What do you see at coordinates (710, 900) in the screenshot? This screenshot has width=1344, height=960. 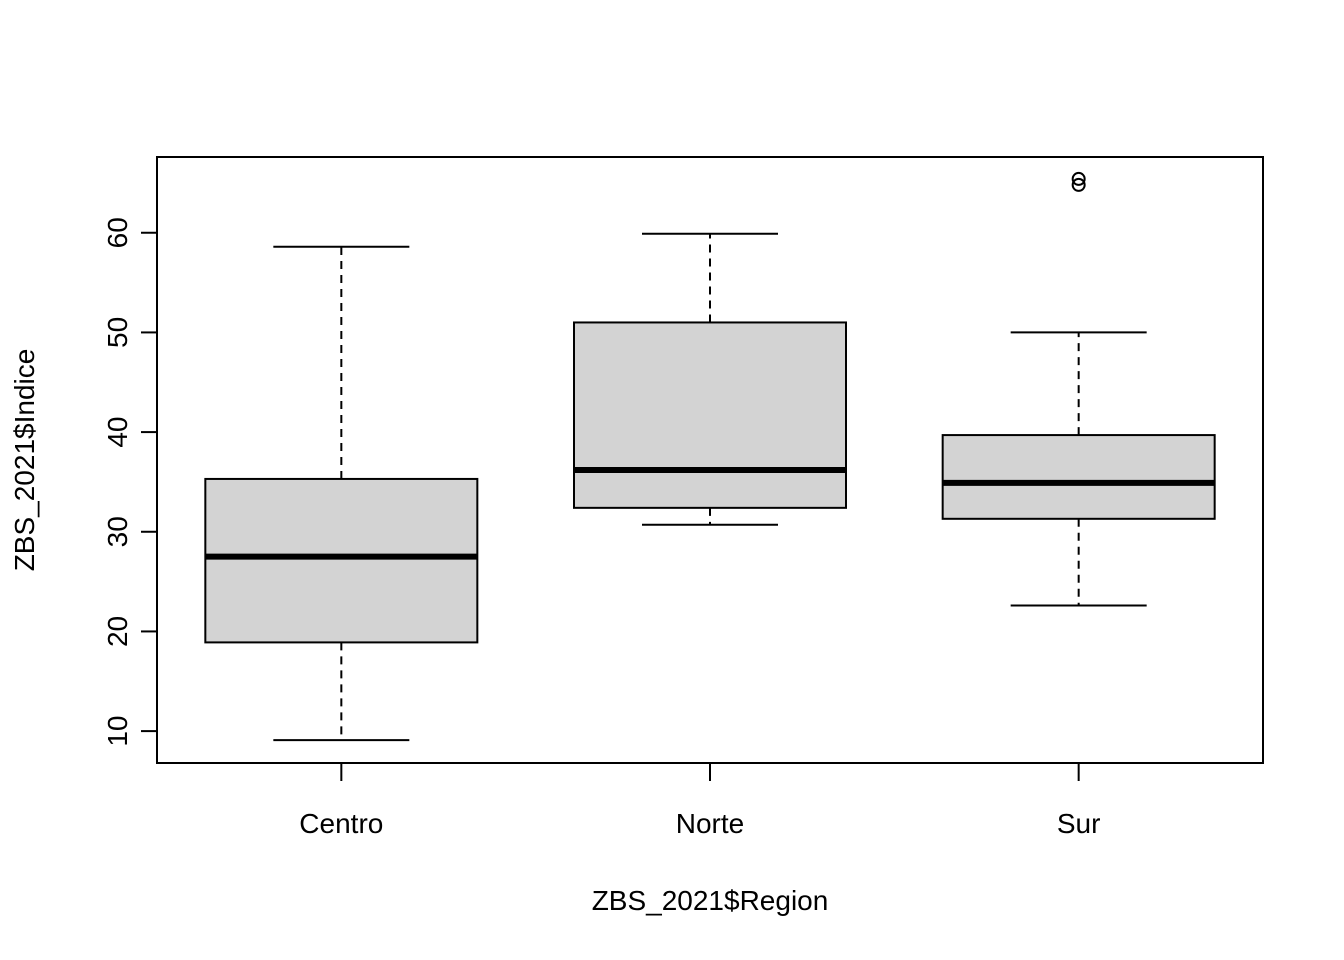 I see `x-axis-label: ZBS_2021$Region` at bounding box center [710, 900].